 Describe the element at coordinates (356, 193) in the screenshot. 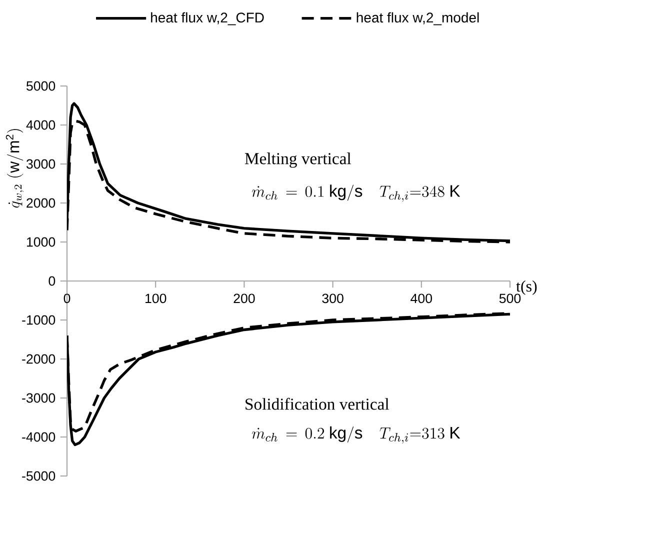

I see `annotation: $\dot{m}_{ch}\,=\,0.1\ \mathrm{kg/s}\quad T_{ch,i}{=}348\ \mathrm{K}$` at that location.